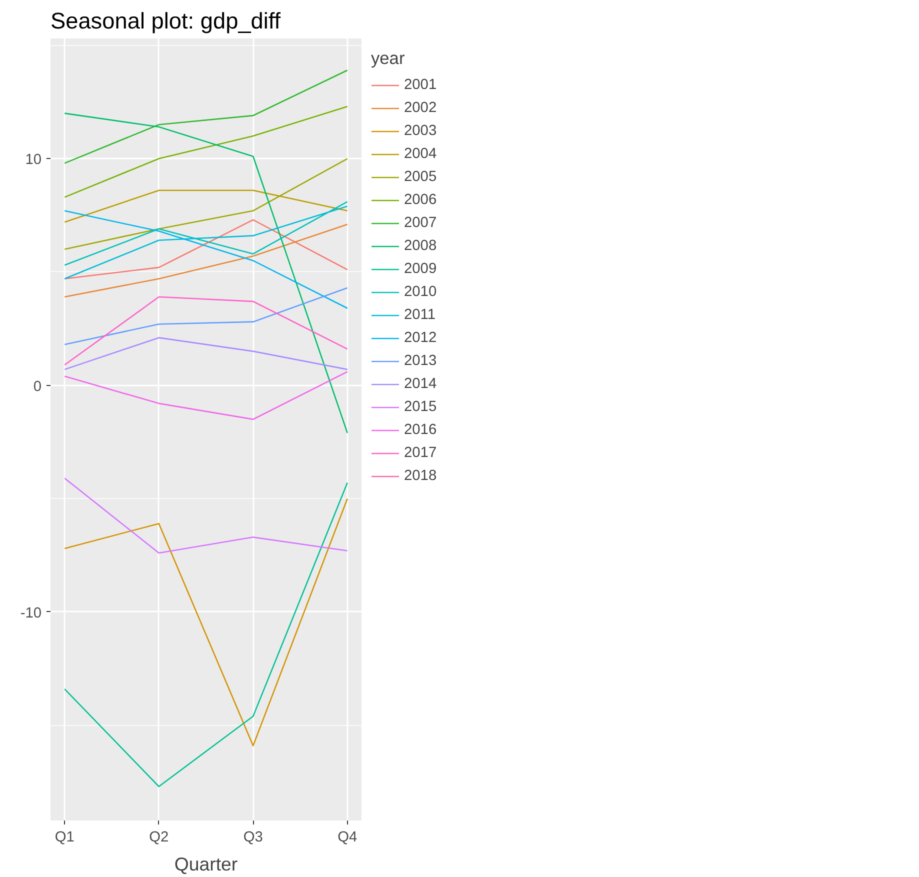 The height and width of the screenshot is (877, 919). I want to click on legend-label: 2010, so click(420, 292).